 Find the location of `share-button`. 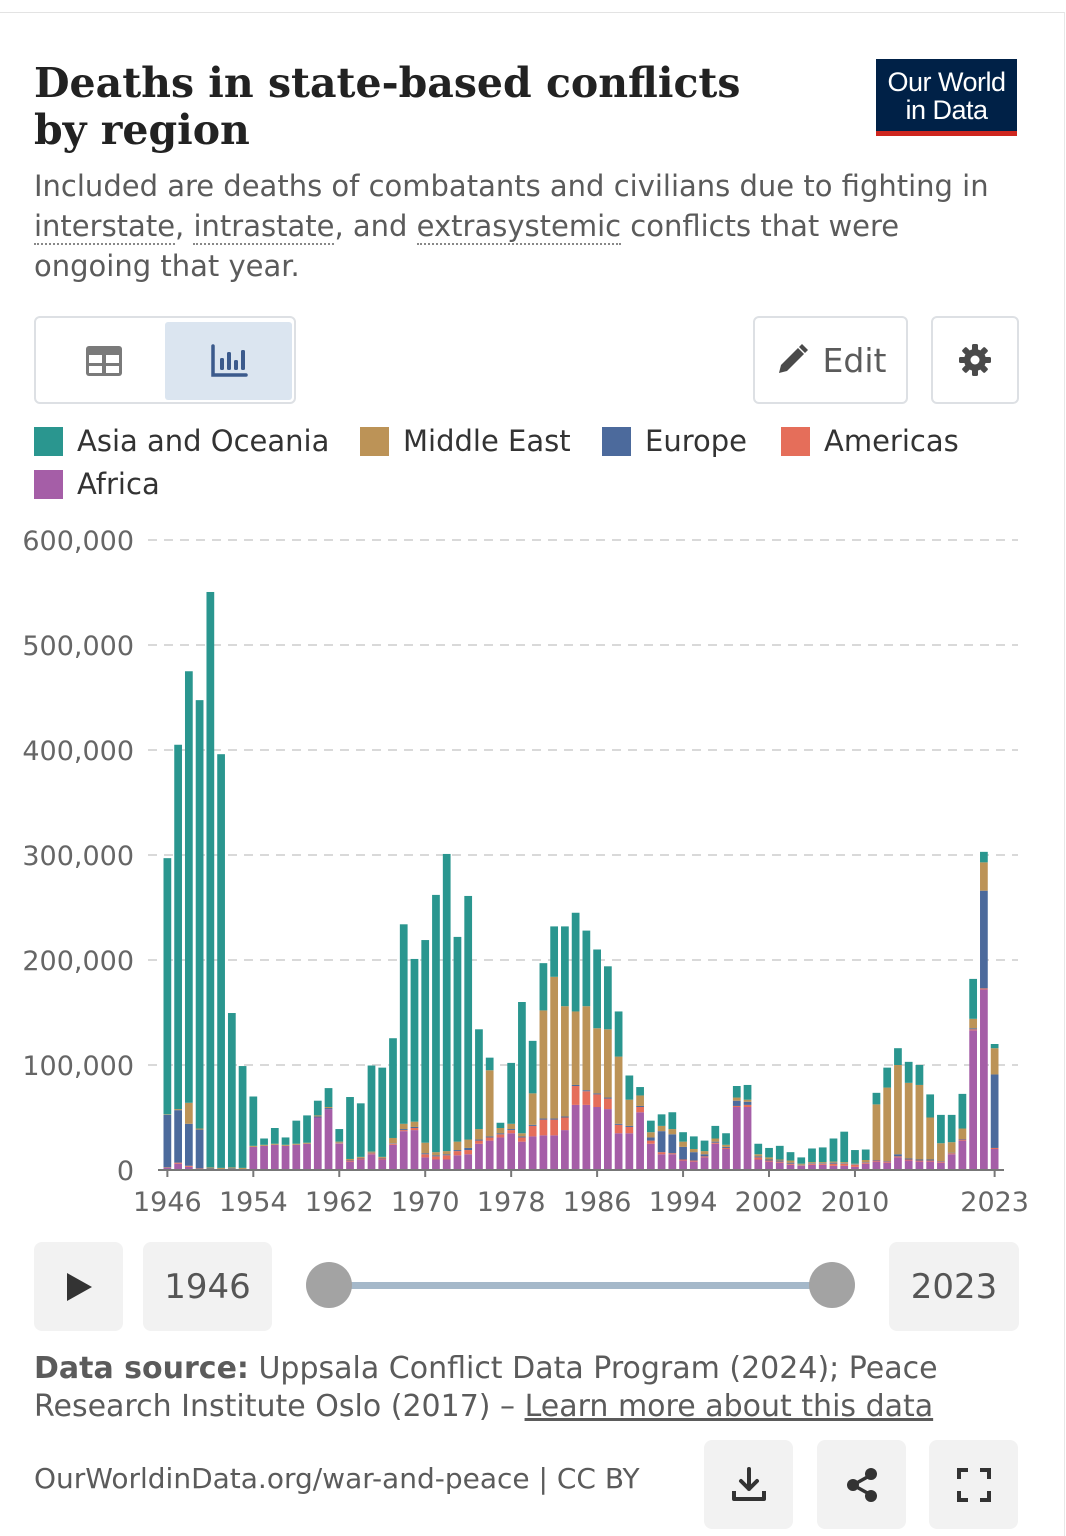

share-button is located at coordinates (861, 1484).